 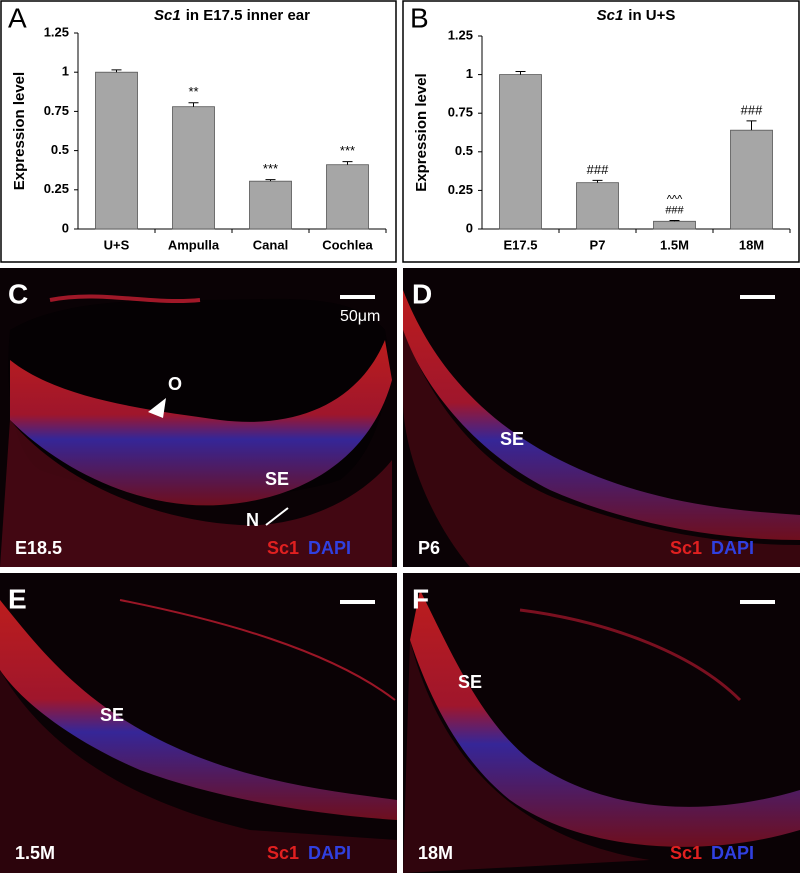 I want to click on x-tick-label: Canal, so click(x=270, y=244).